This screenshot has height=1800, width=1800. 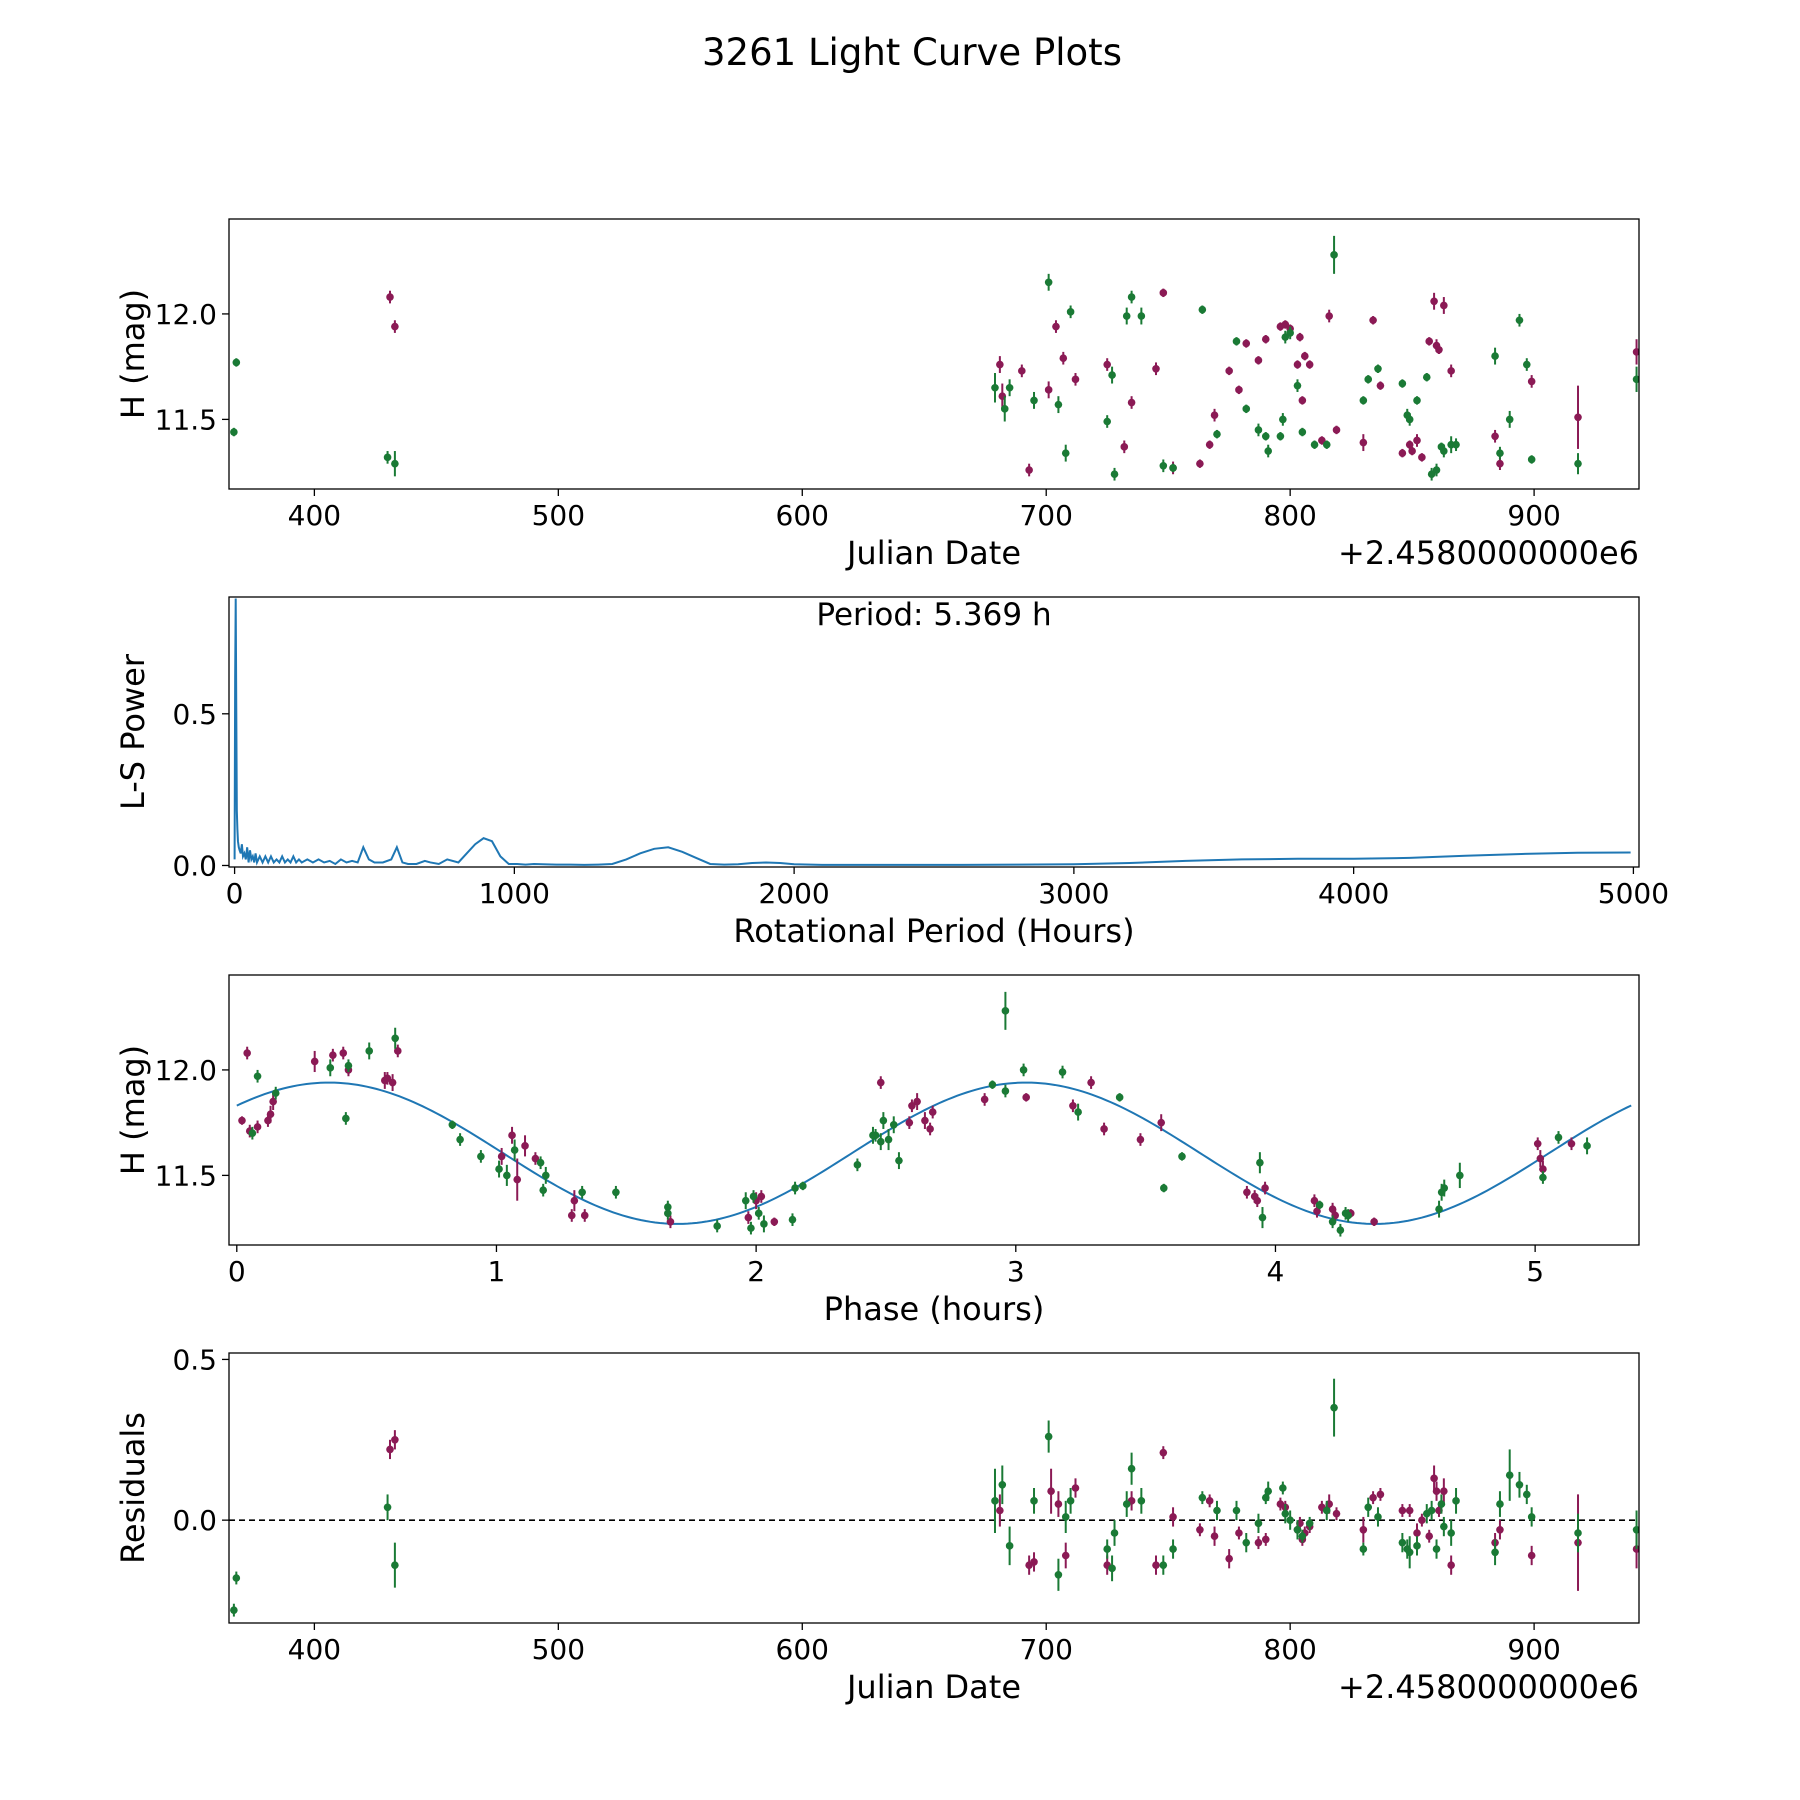 What do you see at coordinates (1488, 1687) in the screenshot?
I see `x-offset-label: +2.4580000000e6` at bounding box center [1488, 1687].